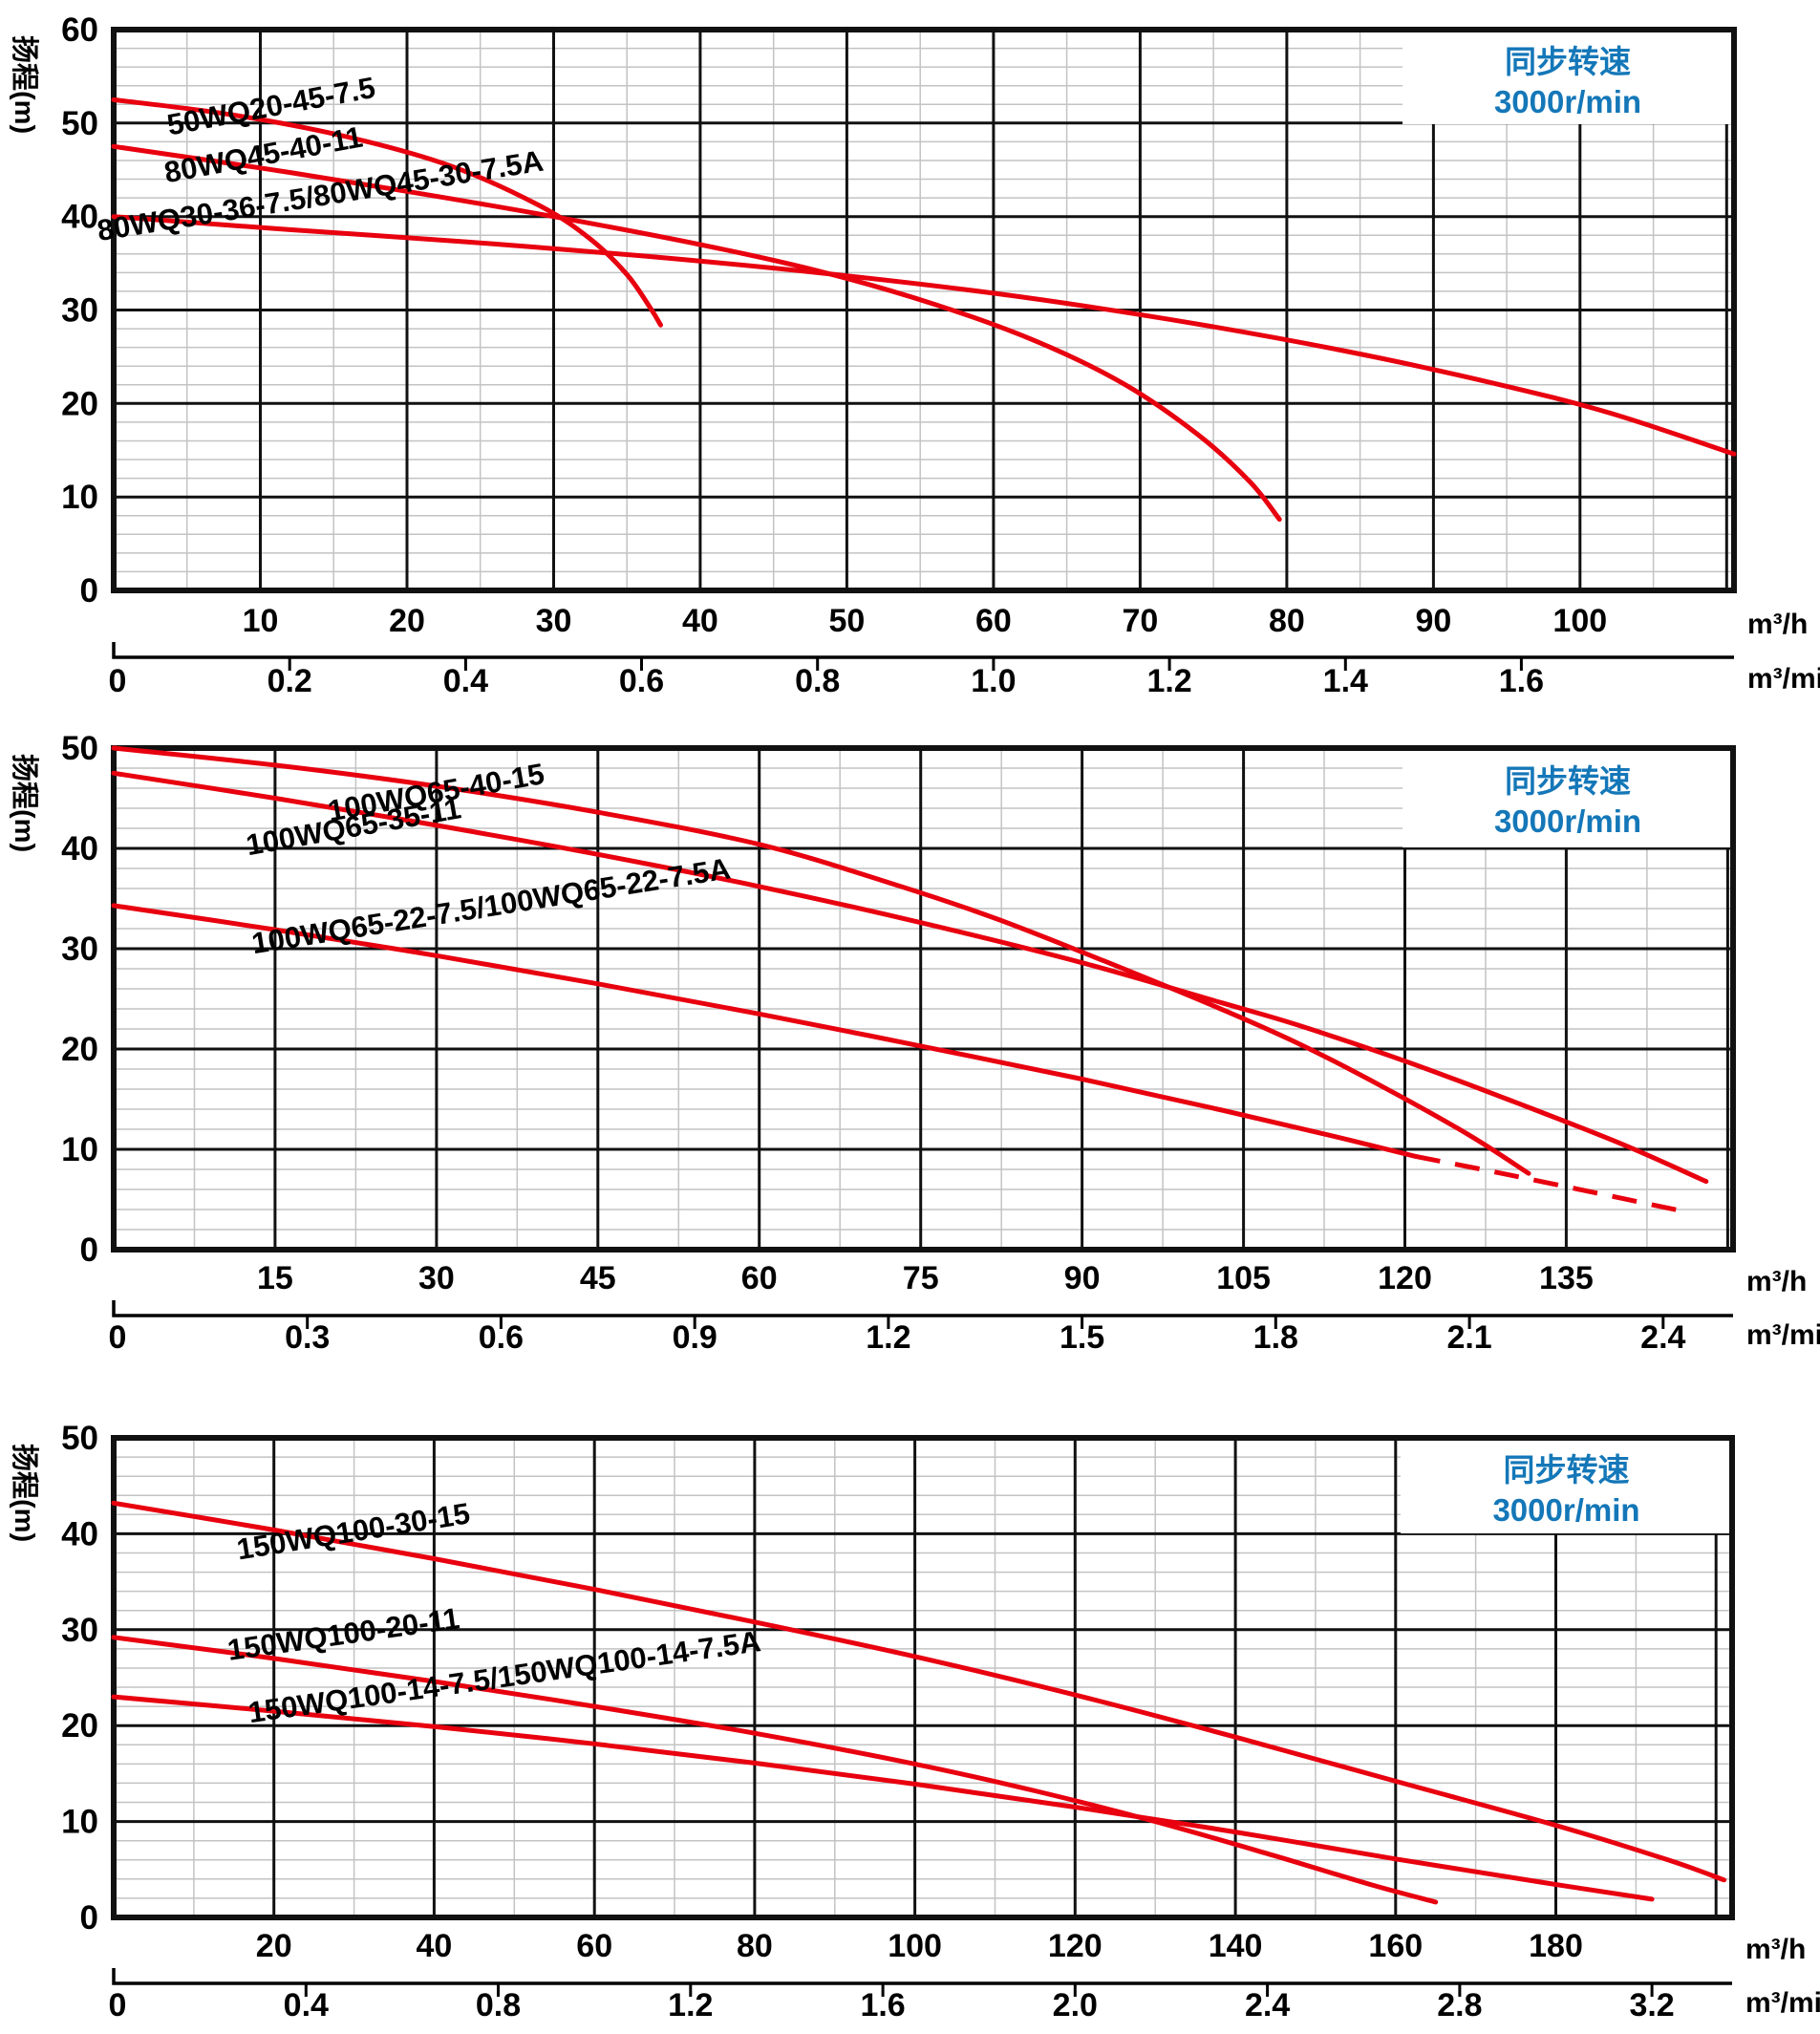  I want to click on x-tick-label-h: 135, so click(1567, 1278).